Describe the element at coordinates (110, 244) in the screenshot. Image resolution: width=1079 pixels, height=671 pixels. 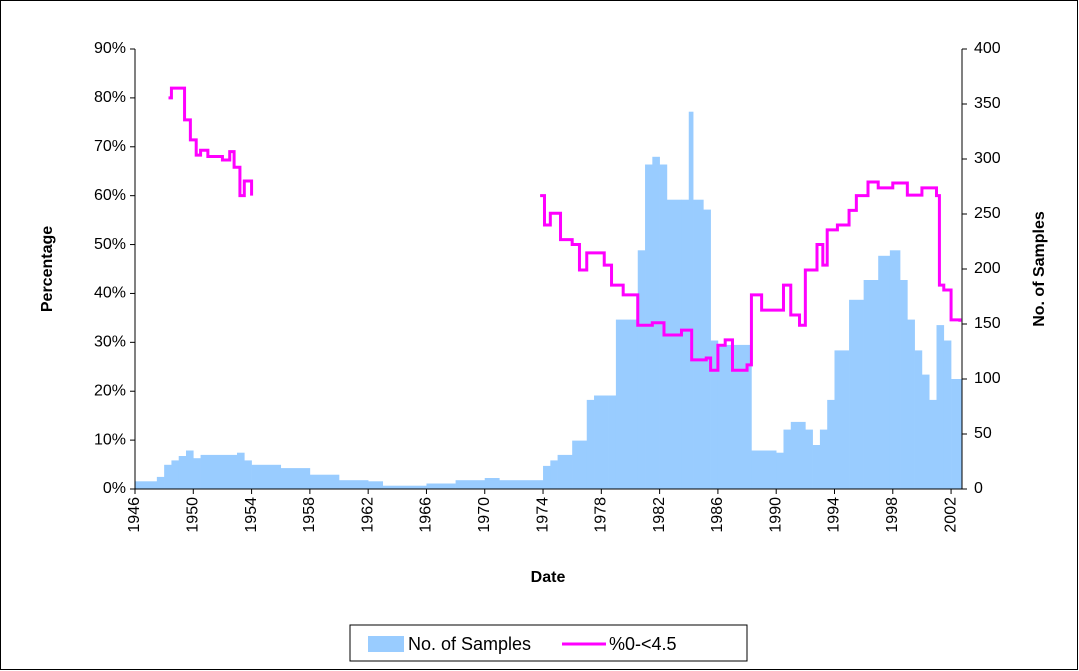
I see `y-tick-label: 50%` at that location.